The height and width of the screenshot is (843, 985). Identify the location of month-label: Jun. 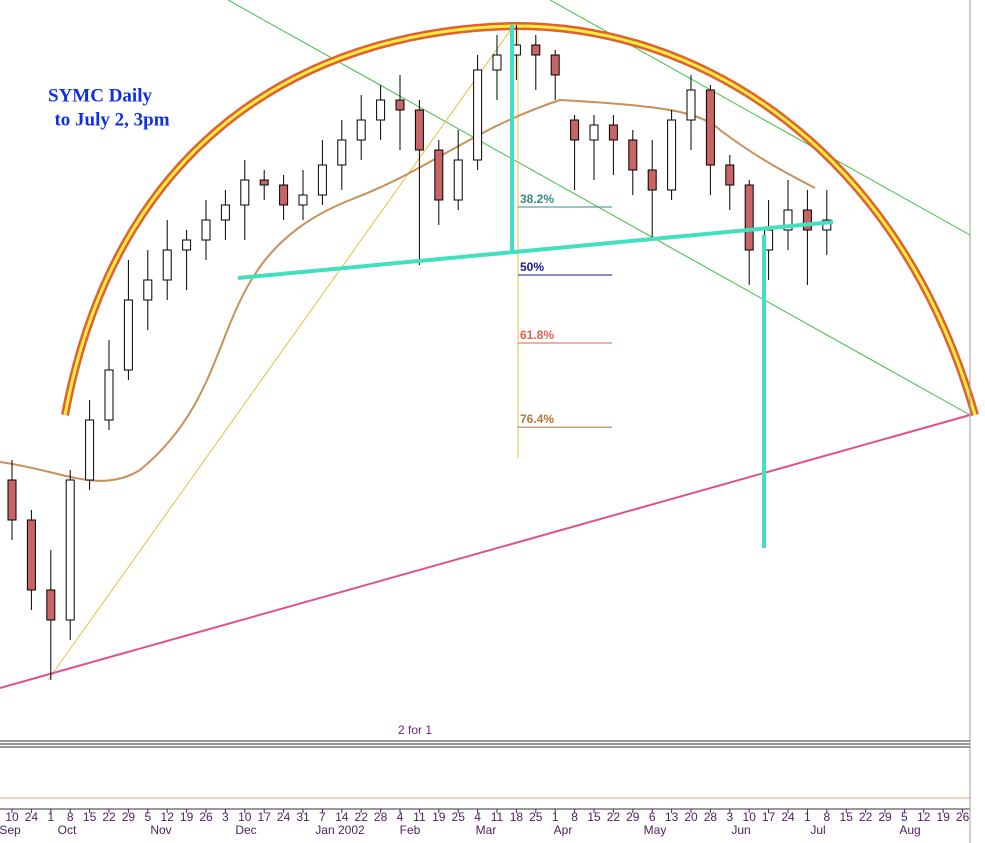
(740, 830).